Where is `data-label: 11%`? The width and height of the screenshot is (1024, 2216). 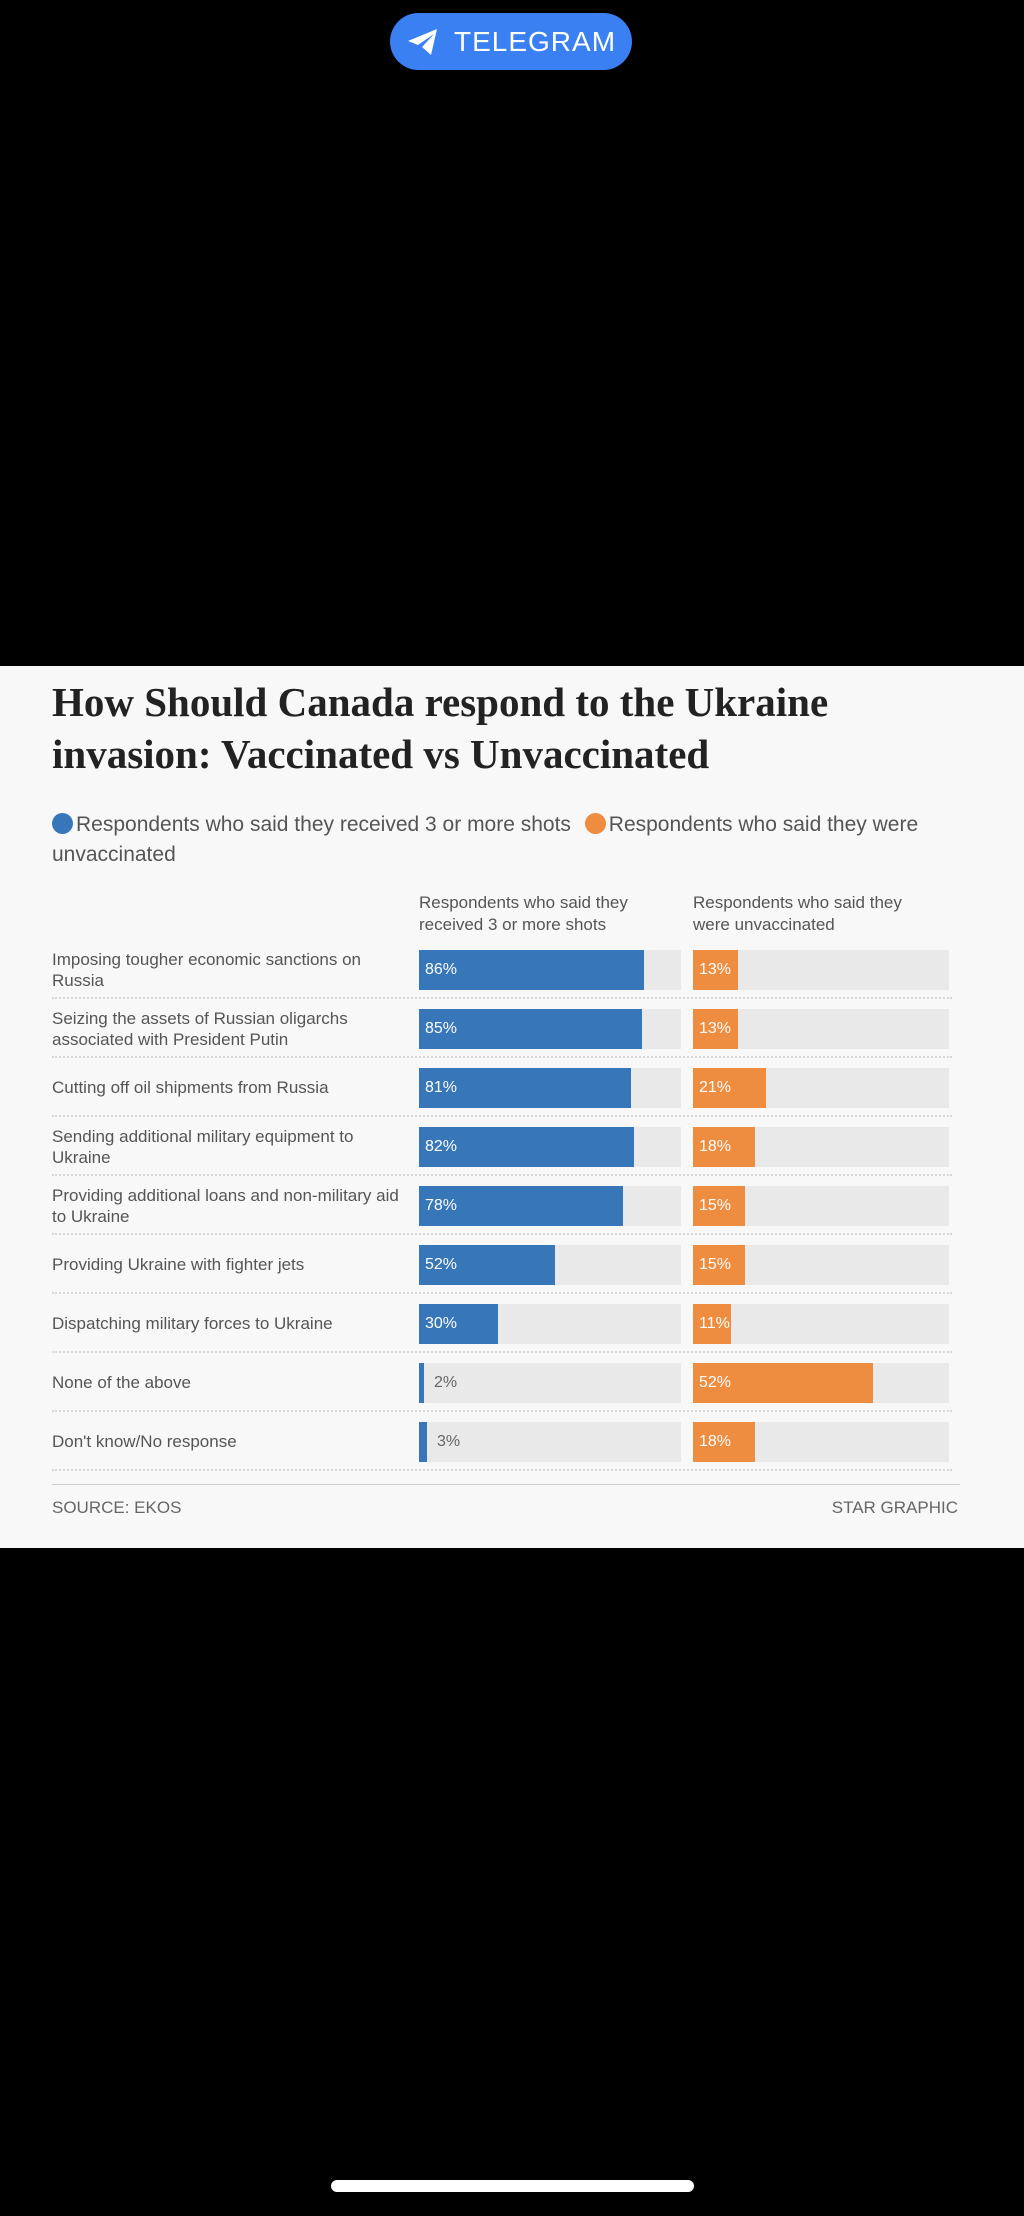 data-label: 11% is located at coordinates (714, 1323).